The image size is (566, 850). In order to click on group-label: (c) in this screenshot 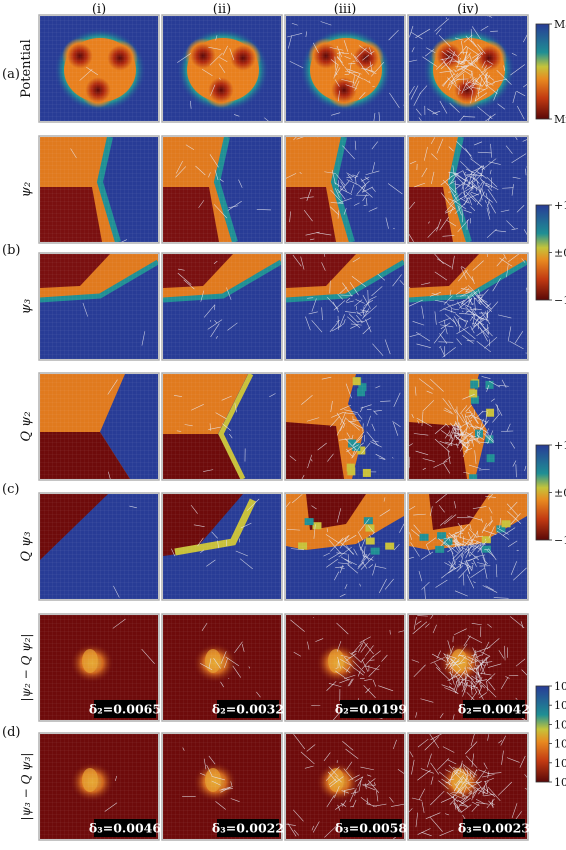, I will do `click(10, 489)`.